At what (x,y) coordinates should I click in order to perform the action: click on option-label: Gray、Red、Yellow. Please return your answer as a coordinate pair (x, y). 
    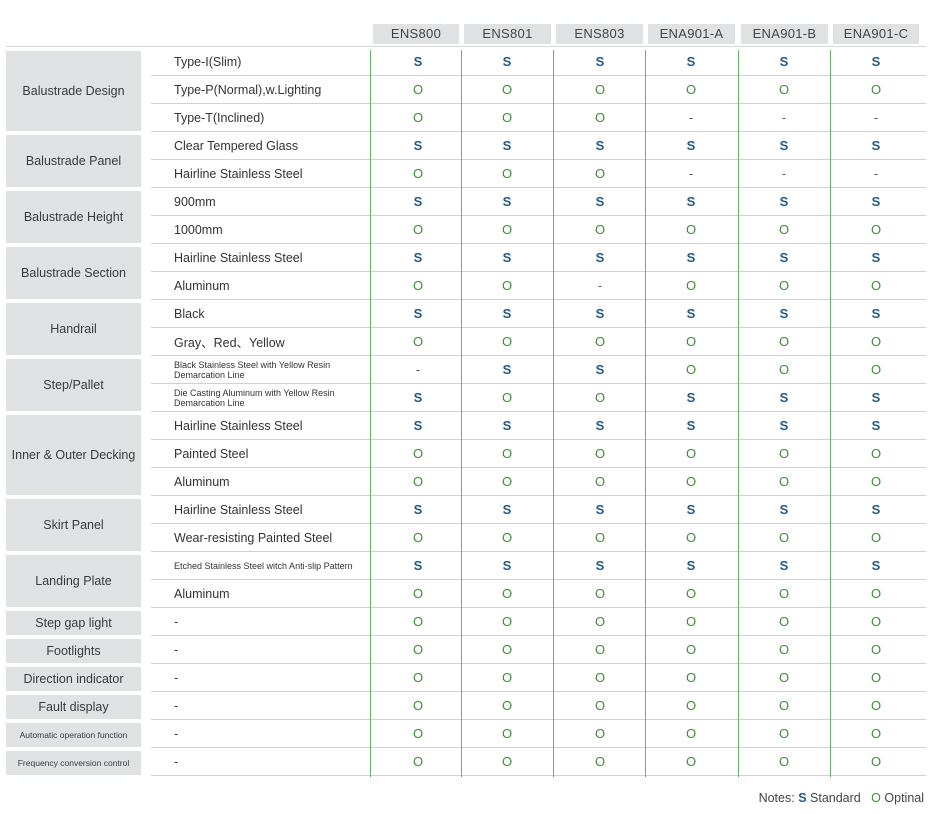
    Looking at the image, I should click on (229, 343).